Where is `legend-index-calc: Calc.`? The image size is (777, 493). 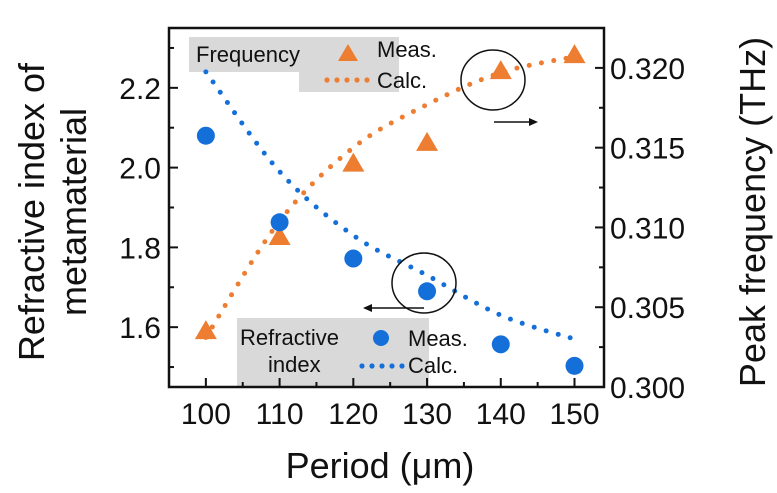
legend-index-calc: Calc. is located at coordinates (433, 365).